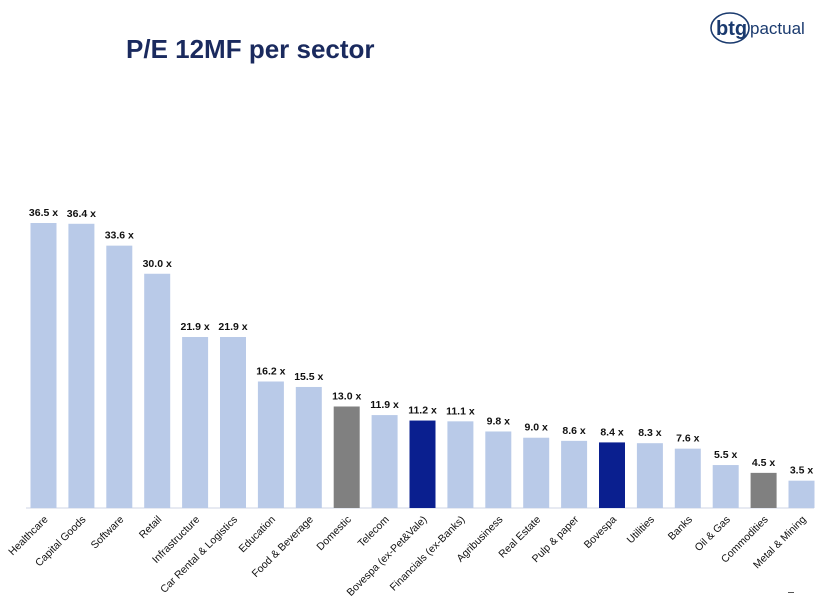  What do you see at coordinates (374, 531) in the screenshot?
I see `category-label: Telecom` at bounding box center [374, 531].